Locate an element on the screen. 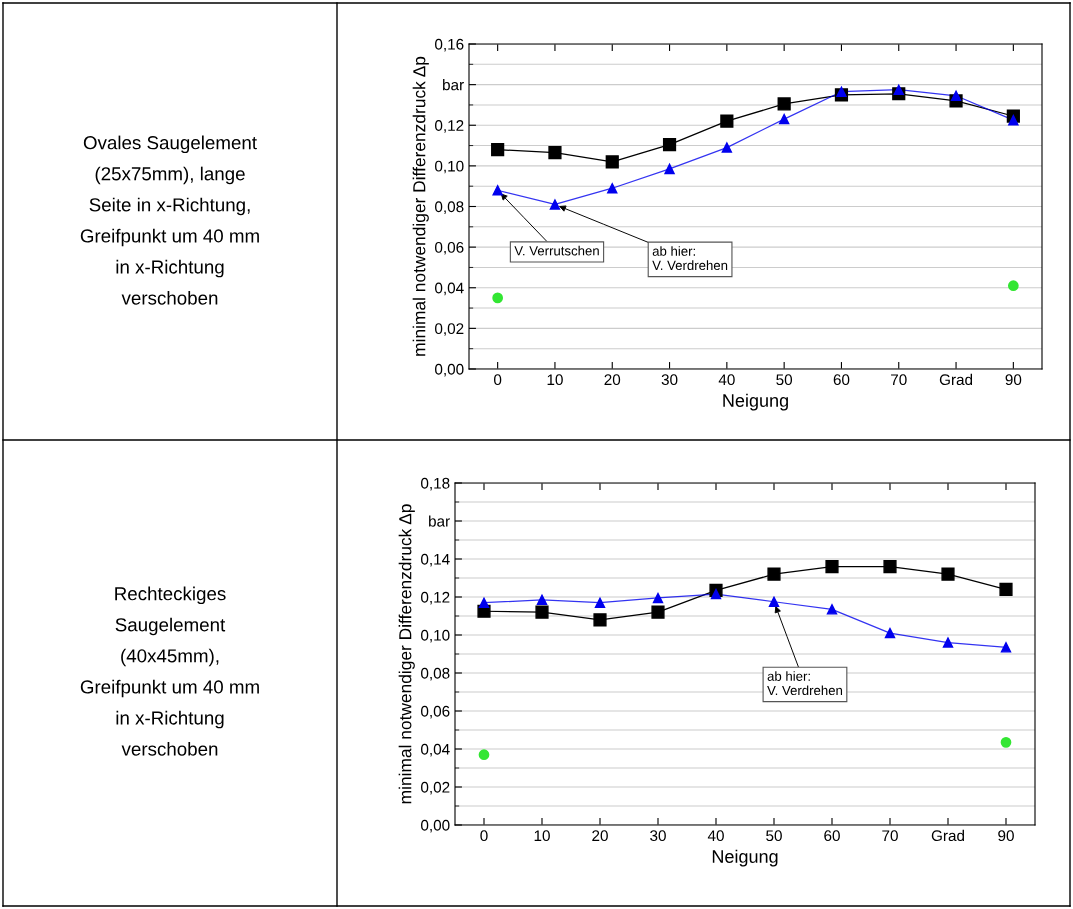 The height and width of the screenshot is (909, 1073). annotation: V. Verrutschen is located at coordinates (556, 250).